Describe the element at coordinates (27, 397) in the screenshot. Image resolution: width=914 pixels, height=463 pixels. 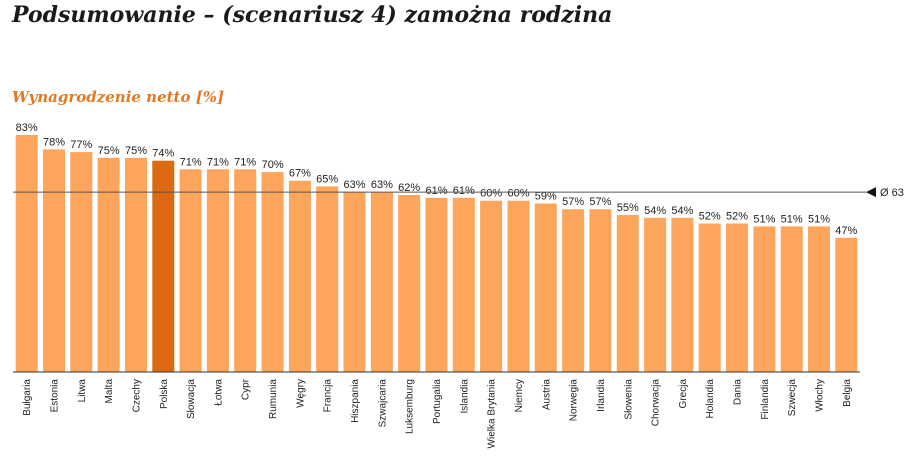
I see `x-tick-label: Bułgaria` at that location.